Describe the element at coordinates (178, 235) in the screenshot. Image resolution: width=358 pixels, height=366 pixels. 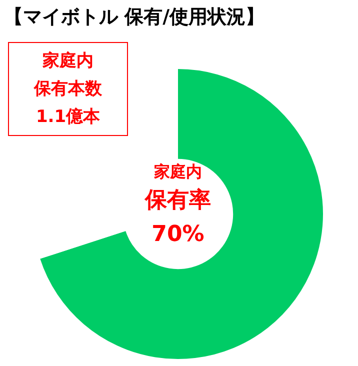
I see `text: 70%` at that location.